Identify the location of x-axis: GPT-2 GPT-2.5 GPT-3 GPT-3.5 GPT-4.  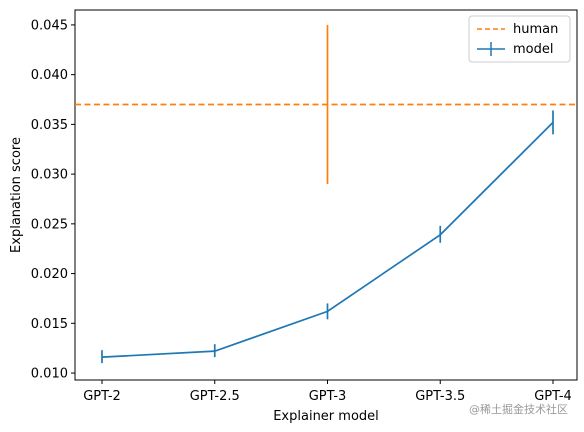
(327, 392).